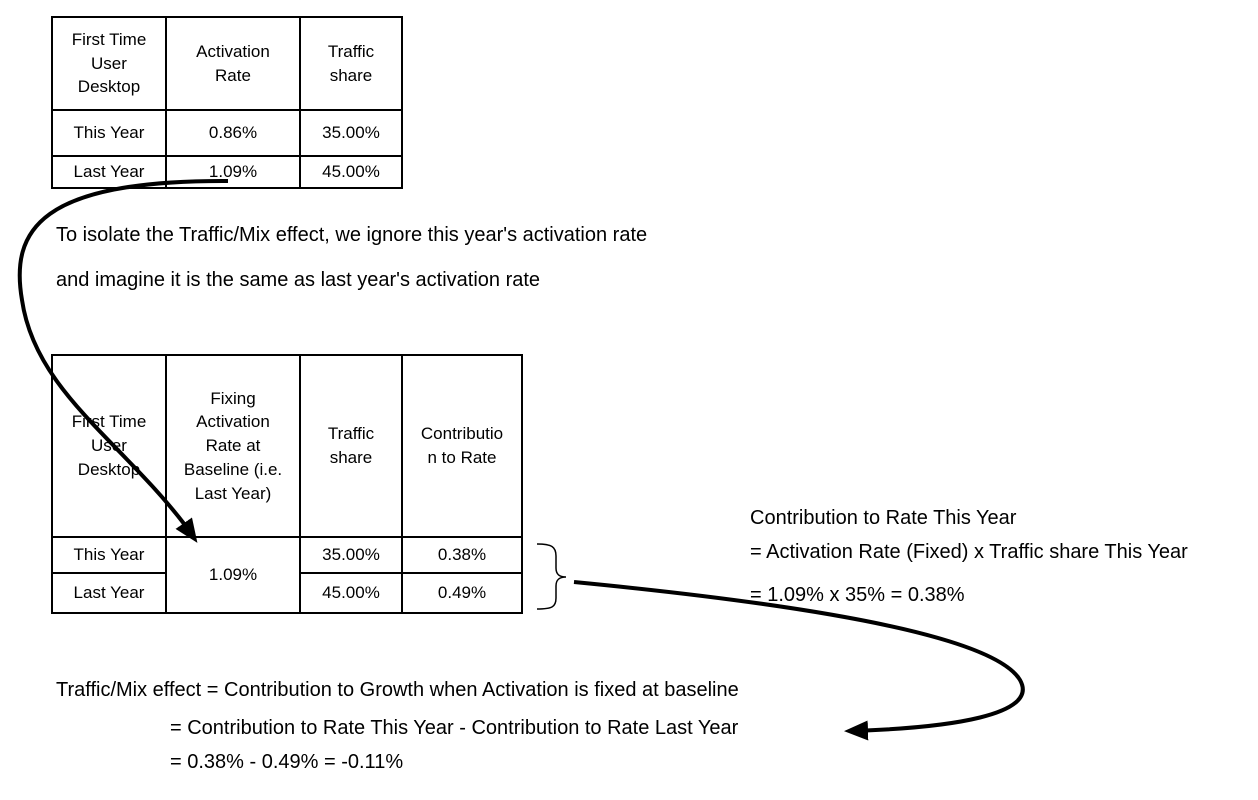  Describe the element at coordinates (462, 446) in the screenshot. I see `table2-header-contribution: Contributio n to Rate` at that location.